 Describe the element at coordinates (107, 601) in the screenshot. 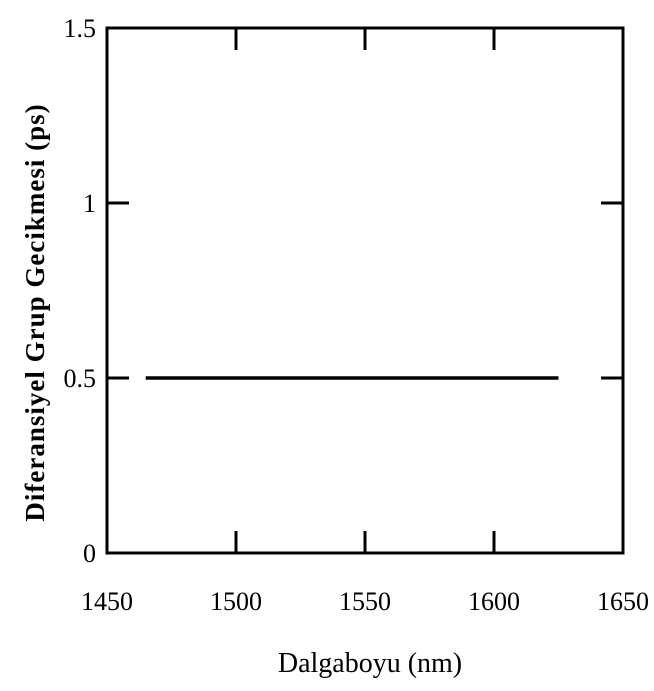

I see `x-tick-label: 1450` at that location.